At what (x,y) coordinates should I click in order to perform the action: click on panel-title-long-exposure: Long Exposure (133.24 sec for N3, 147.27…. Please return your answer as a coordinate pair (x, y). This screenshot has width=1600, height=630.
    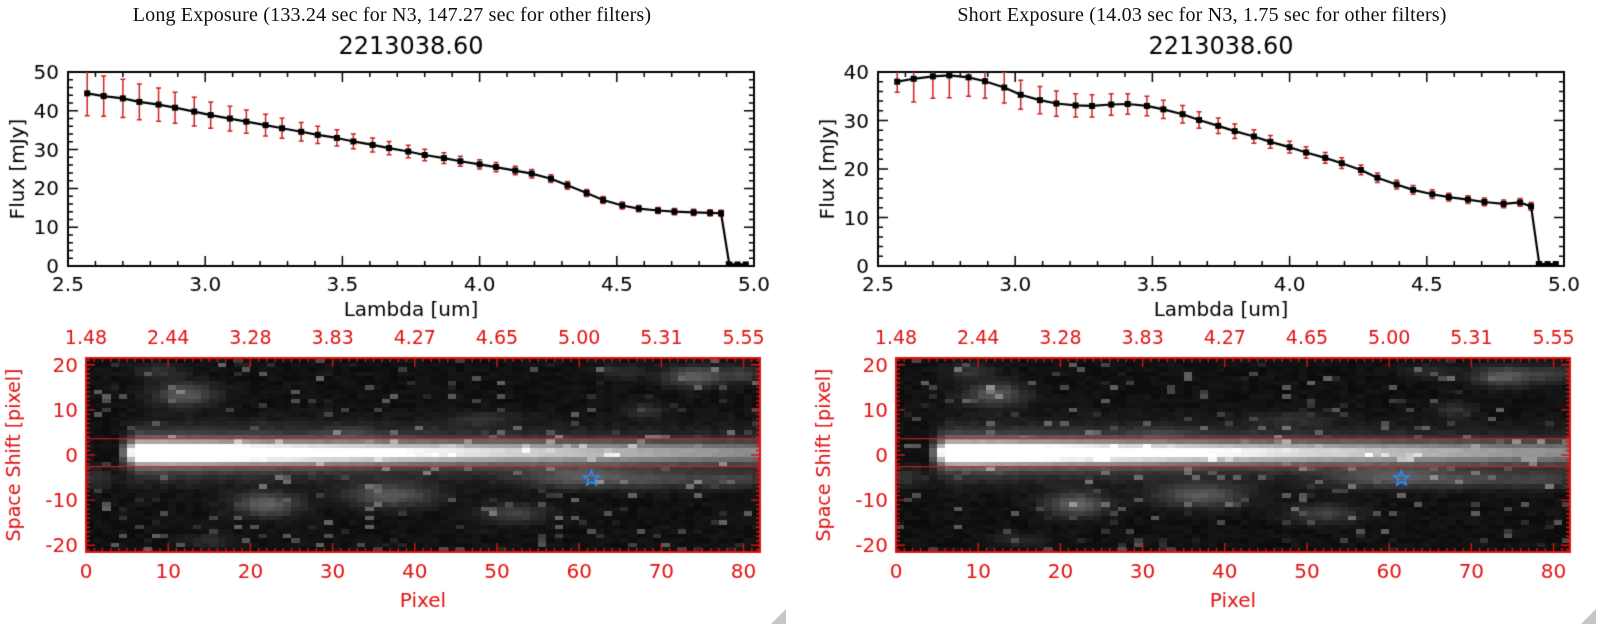
    Looking at the image, I should click on (392, 15).